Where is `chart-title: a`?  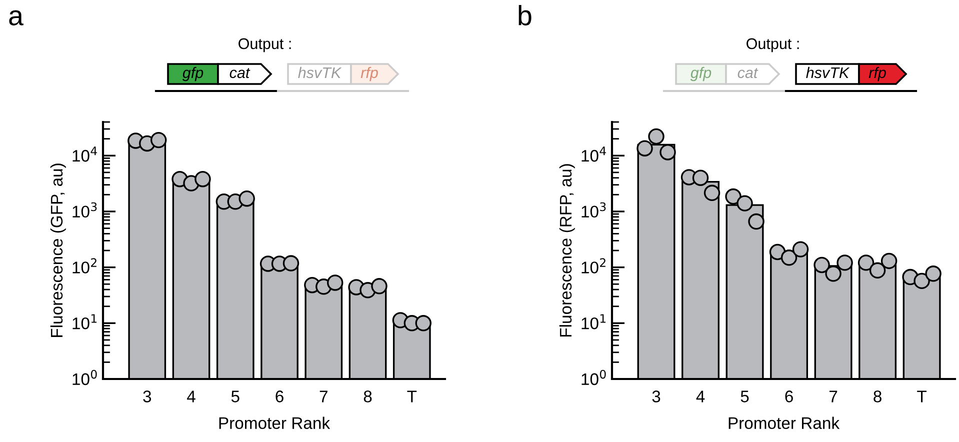
chart-title: a is located at coordinates (16, 18).